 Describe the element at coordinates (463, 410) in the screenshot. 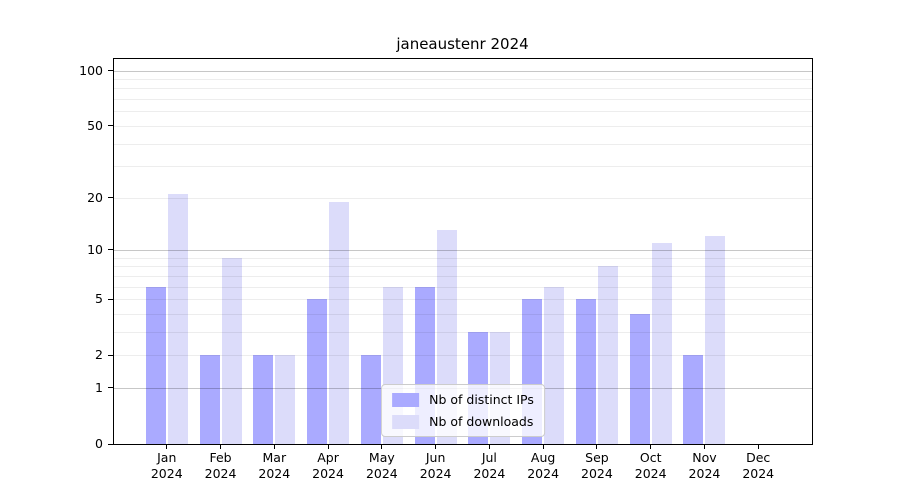

I see `legend: Nb of distinct IPs Nb of downloads` at that location.